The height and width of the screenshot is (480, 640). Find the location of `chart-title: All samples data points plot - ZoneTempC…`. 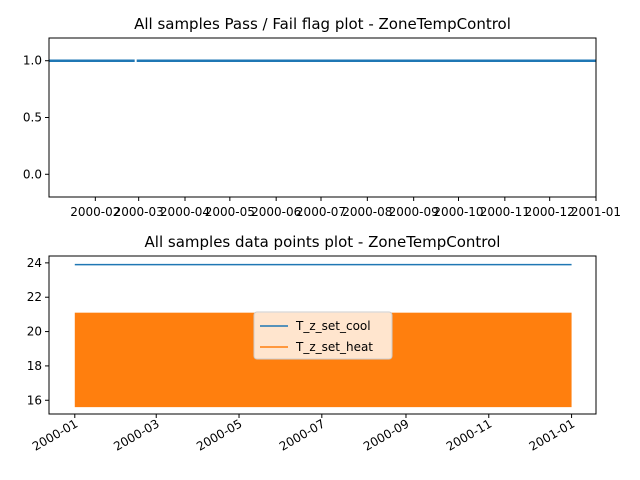

chart-title: All samples data points plot - ZoneTempC… is located at coordinates (323, 242).